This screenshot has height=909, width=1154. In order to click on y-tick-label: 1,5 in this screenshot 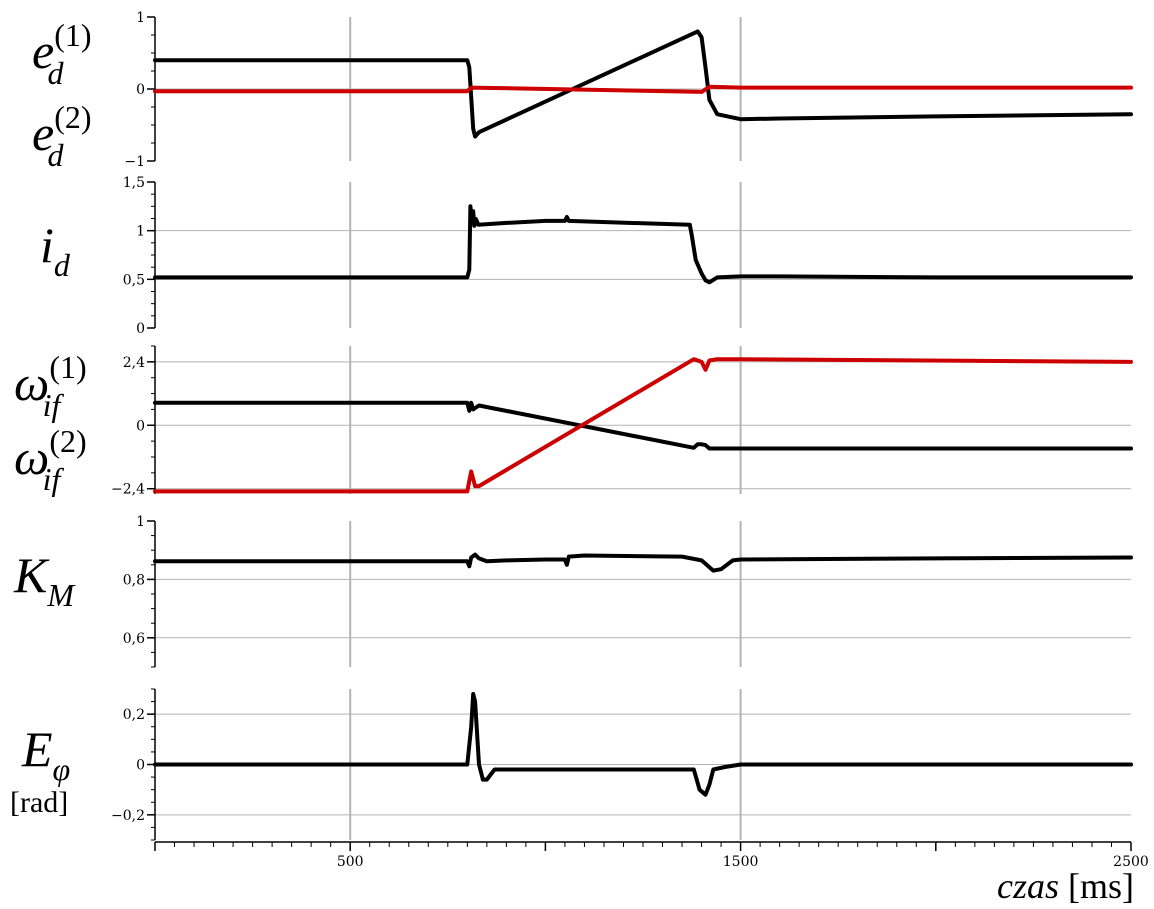, I will do `click(134, 183)`.